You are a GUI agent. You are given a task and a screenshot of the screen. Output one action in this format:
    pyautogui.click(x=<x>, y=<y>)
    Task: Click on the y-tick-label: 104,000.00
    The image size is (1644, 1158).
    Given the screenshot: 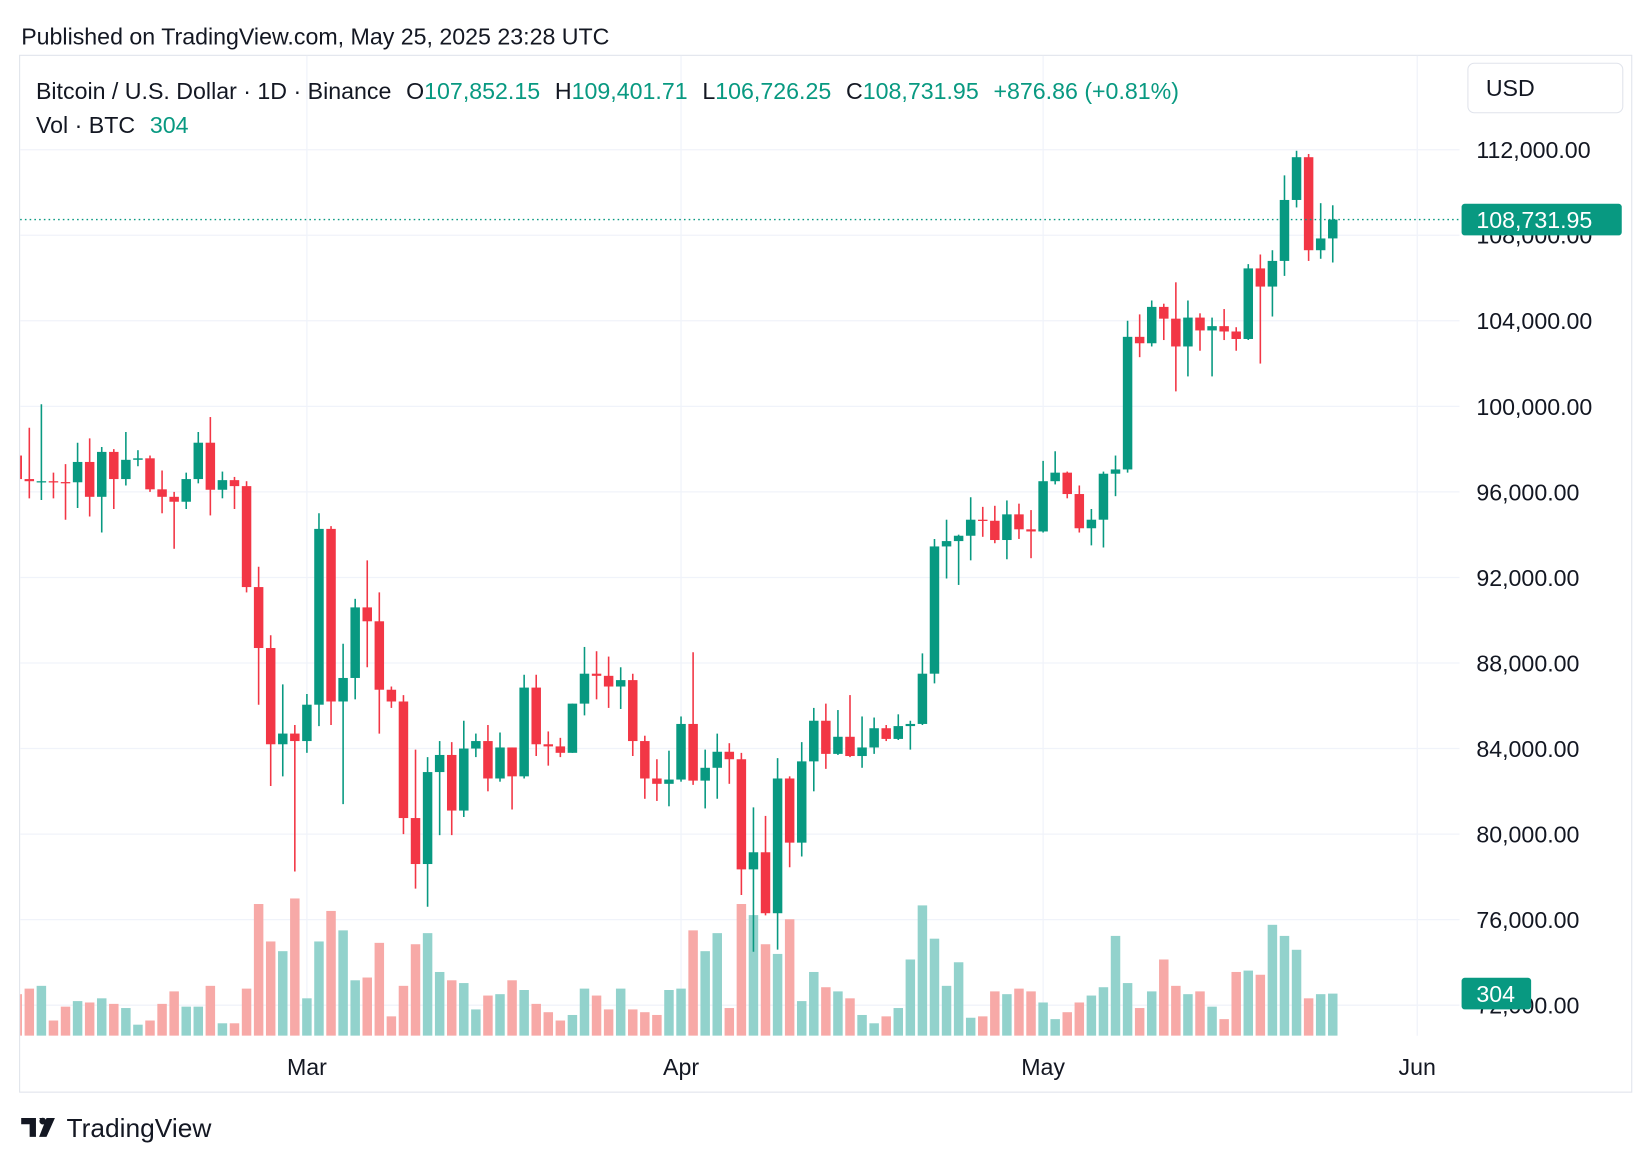 What is the action you would take?
    pyautogui.click(x=1534, y=321)
    